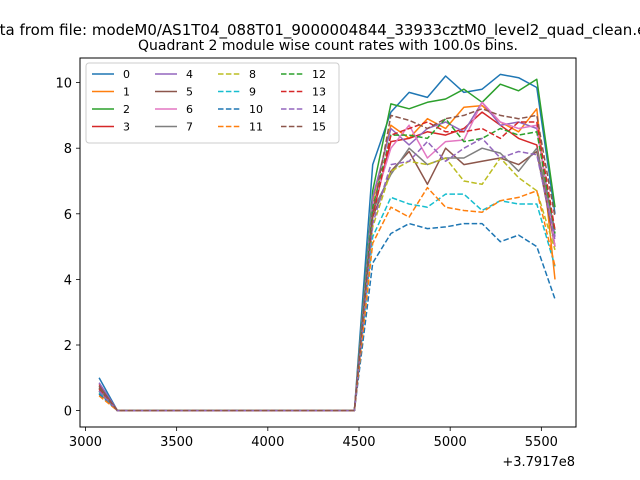 This screenshot has width=640, height=480. What do you see at coordinates (68, 412) in the screenshot?
I see `y-tick-label: 0` at bounding box center [68, 412].